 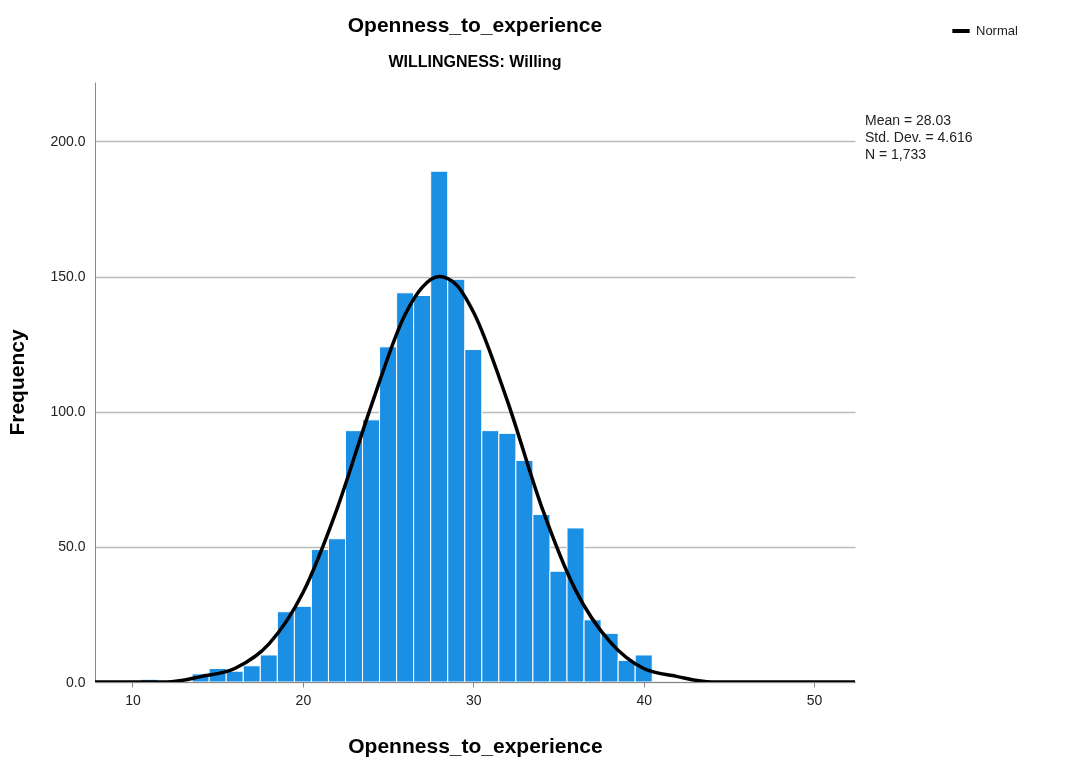 I want to click on y-tick-label: 200.0, so click(x=68, y=140).